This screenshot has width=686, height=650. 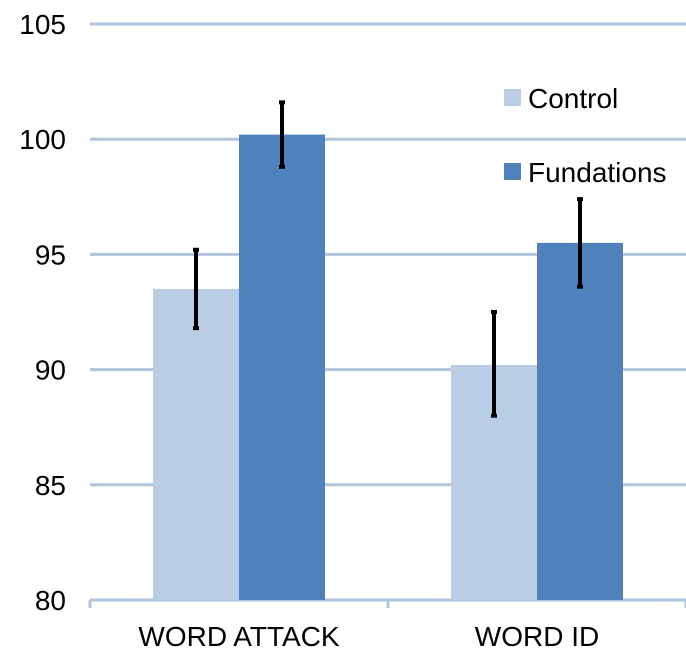 I want to click on legend-swatch-fundations, so click(x=512, y=171).